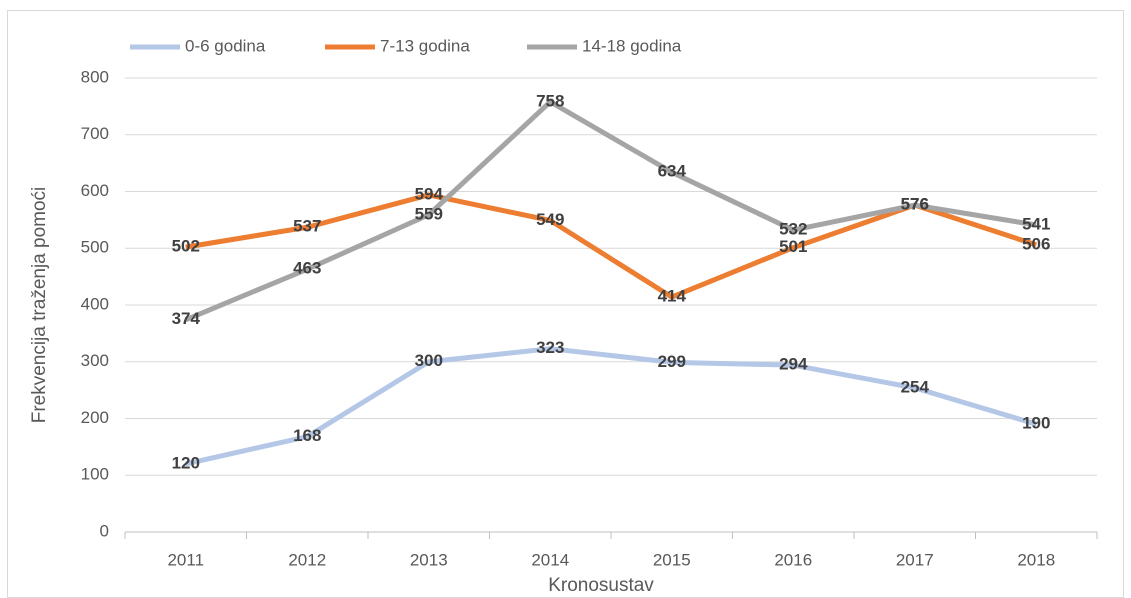 The image size is (1131, 598). What do you see at coordinates (95, 303) in the screenshot?
I see `y-tick-label: 400` at bounding box center [95, 303].